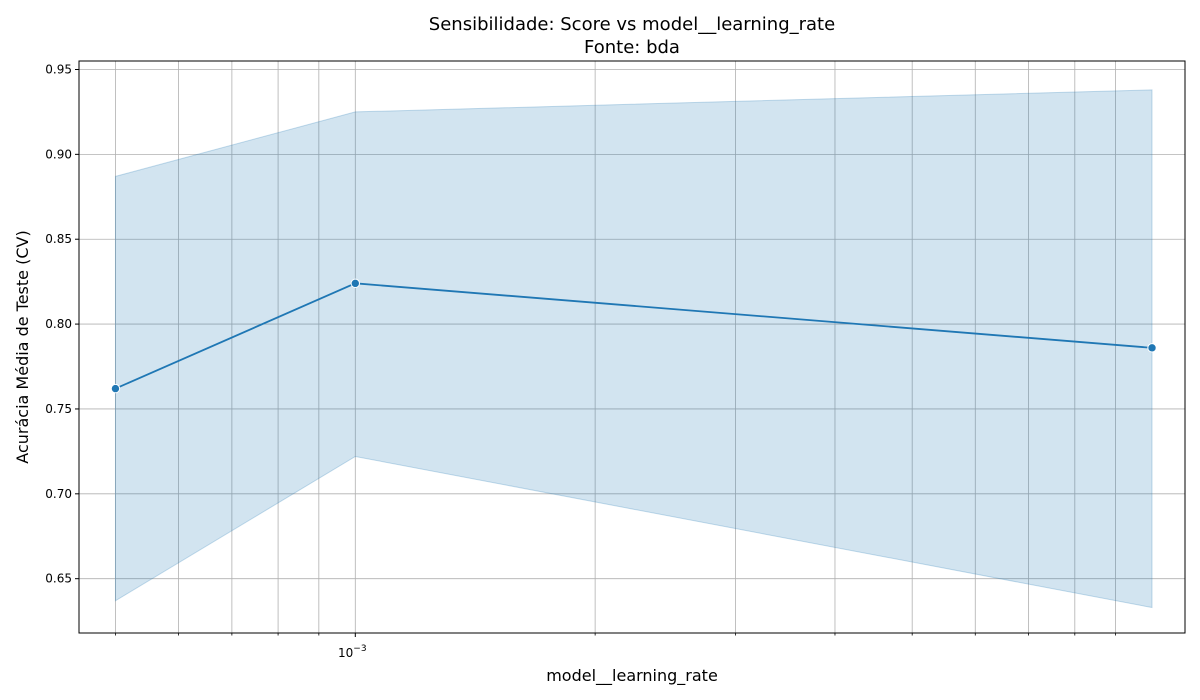 The height and width of the screenshot is (700, 1200). I want to click on data-points-layer, so click(633, 336).